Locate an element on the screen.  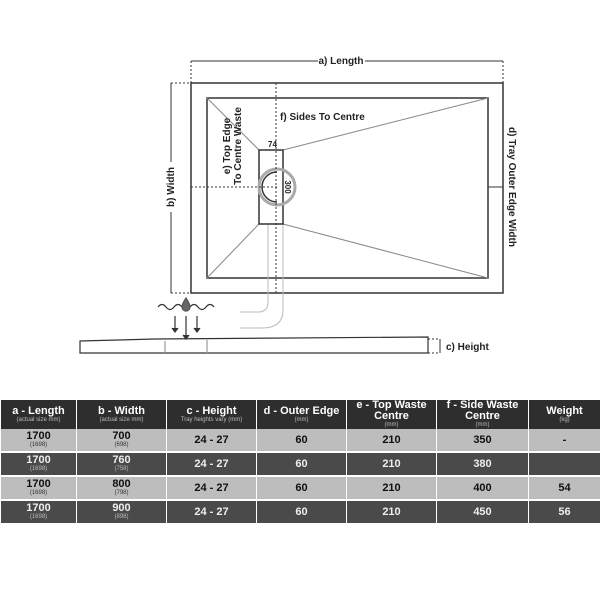
top-edge-label-1: e) Top Edge is located at coordinates (227, 145).